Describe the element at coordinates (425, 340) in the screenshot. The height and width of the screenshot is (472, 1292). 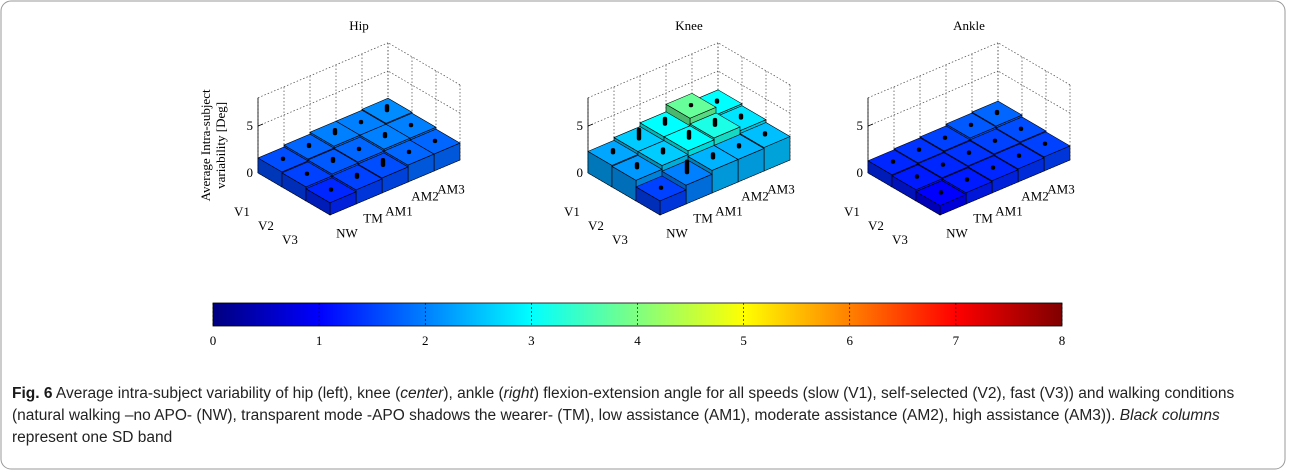
I see `colorbar-tick-label: 2` at that location.